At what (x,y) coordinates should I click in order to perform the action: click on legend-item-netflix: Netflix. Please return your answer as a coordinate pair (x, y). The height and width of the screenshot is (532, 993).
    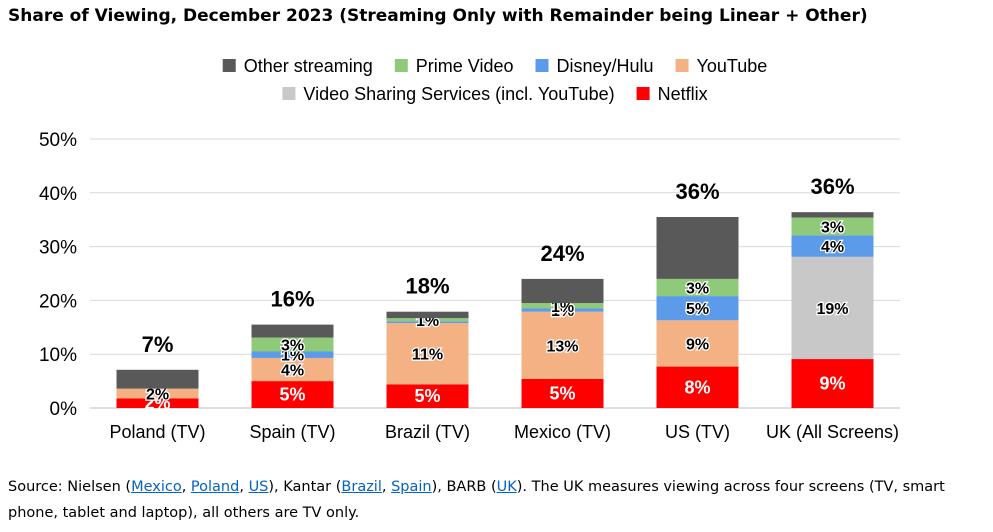
    Looking at the image, I should click on (672, 94).